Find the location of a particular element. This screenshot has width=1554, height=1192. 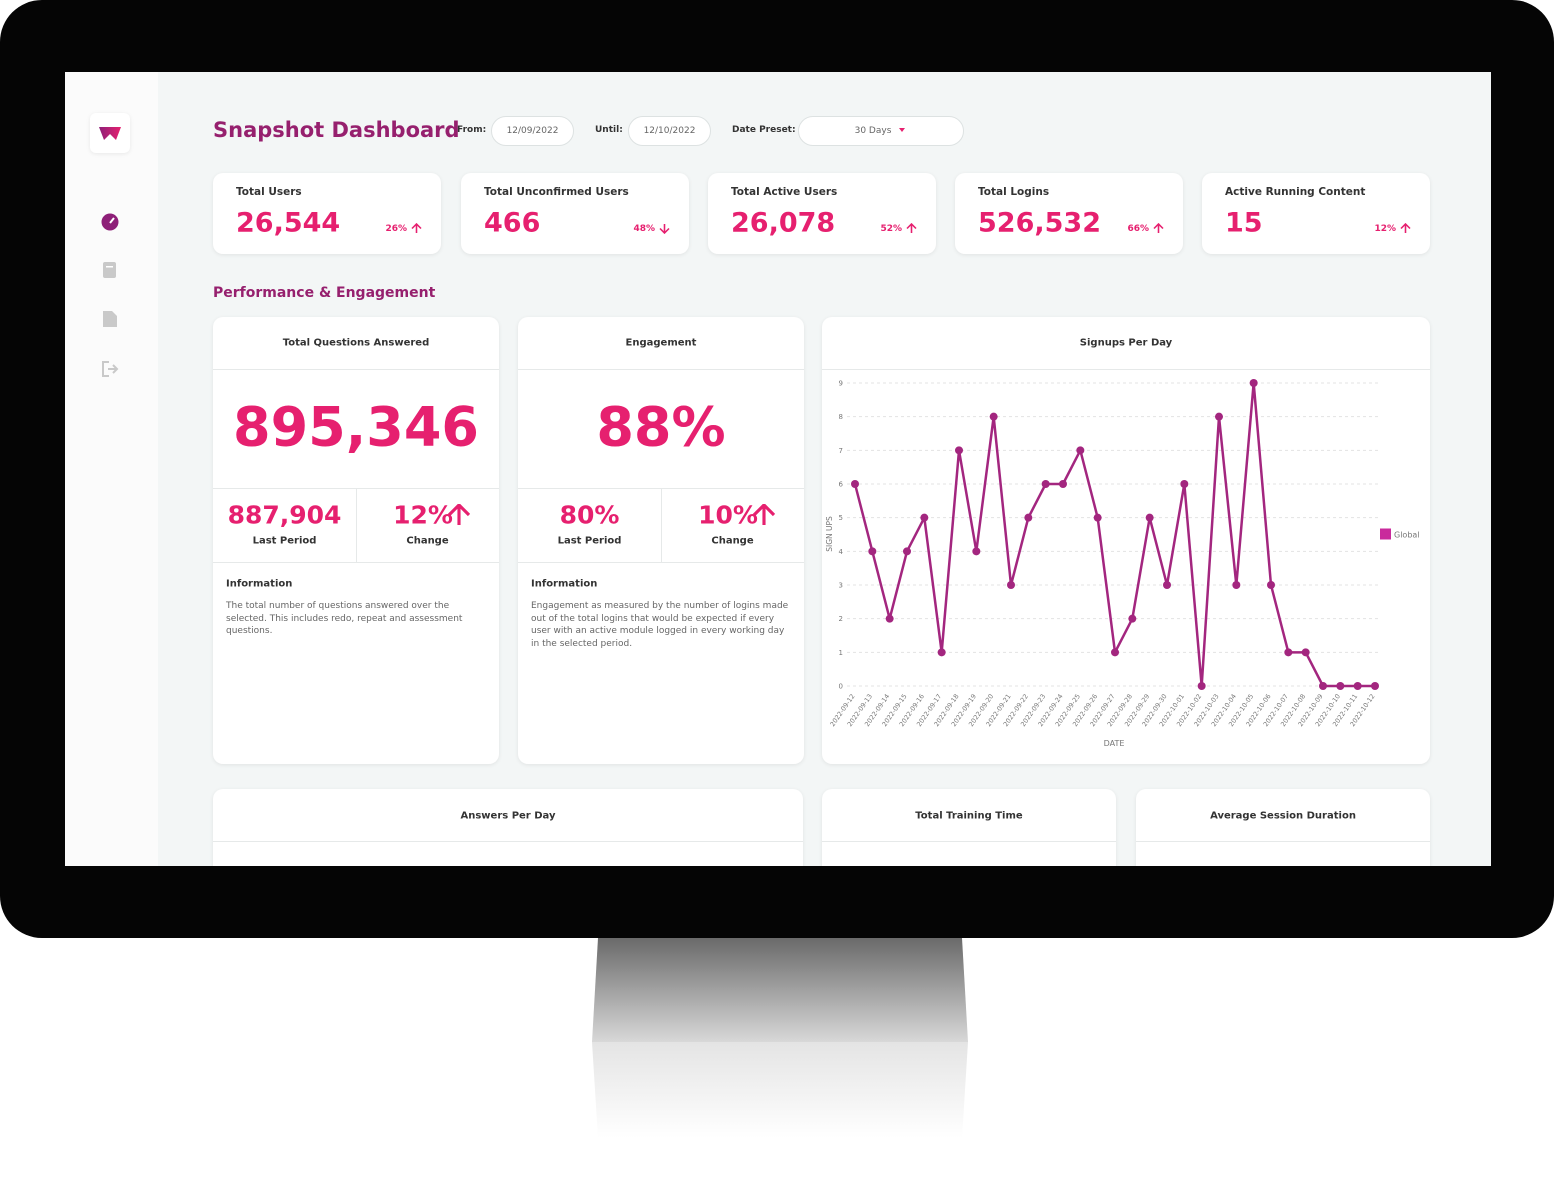

kpi-value: 26,078 is located at coordinates (783, 223).